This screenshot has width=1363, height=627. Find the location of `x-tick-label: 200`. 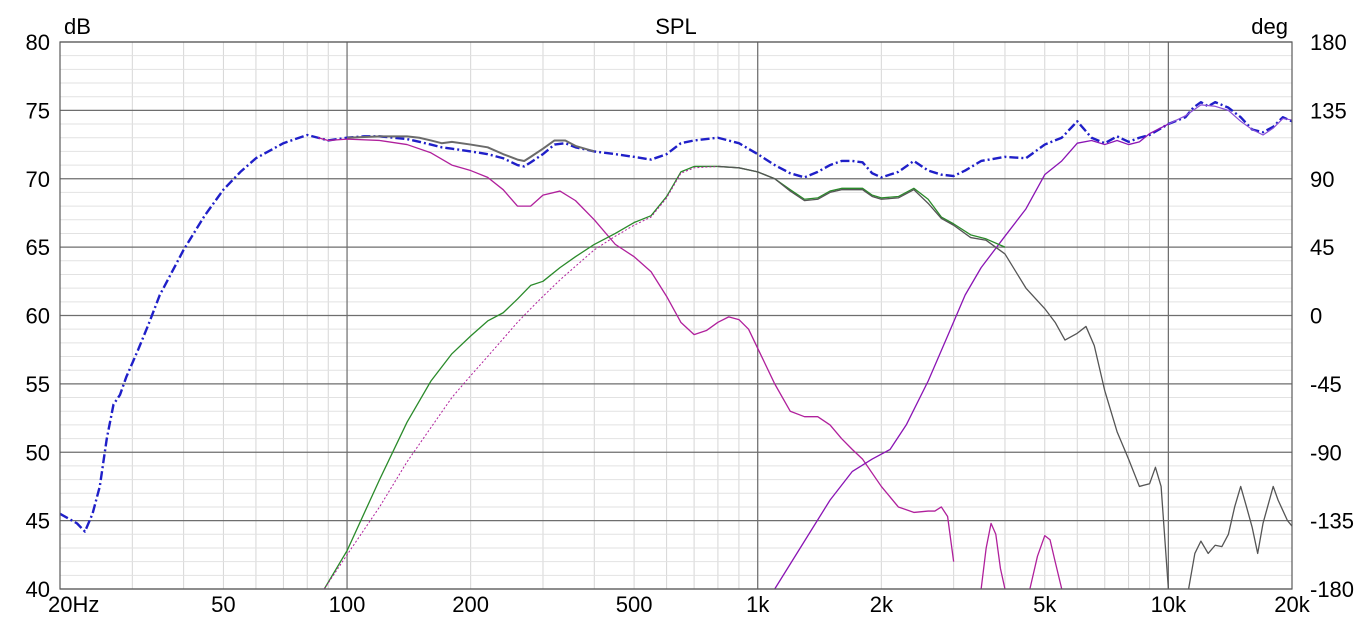

x-tick-label: 200 is located at coordinates (470, 604).